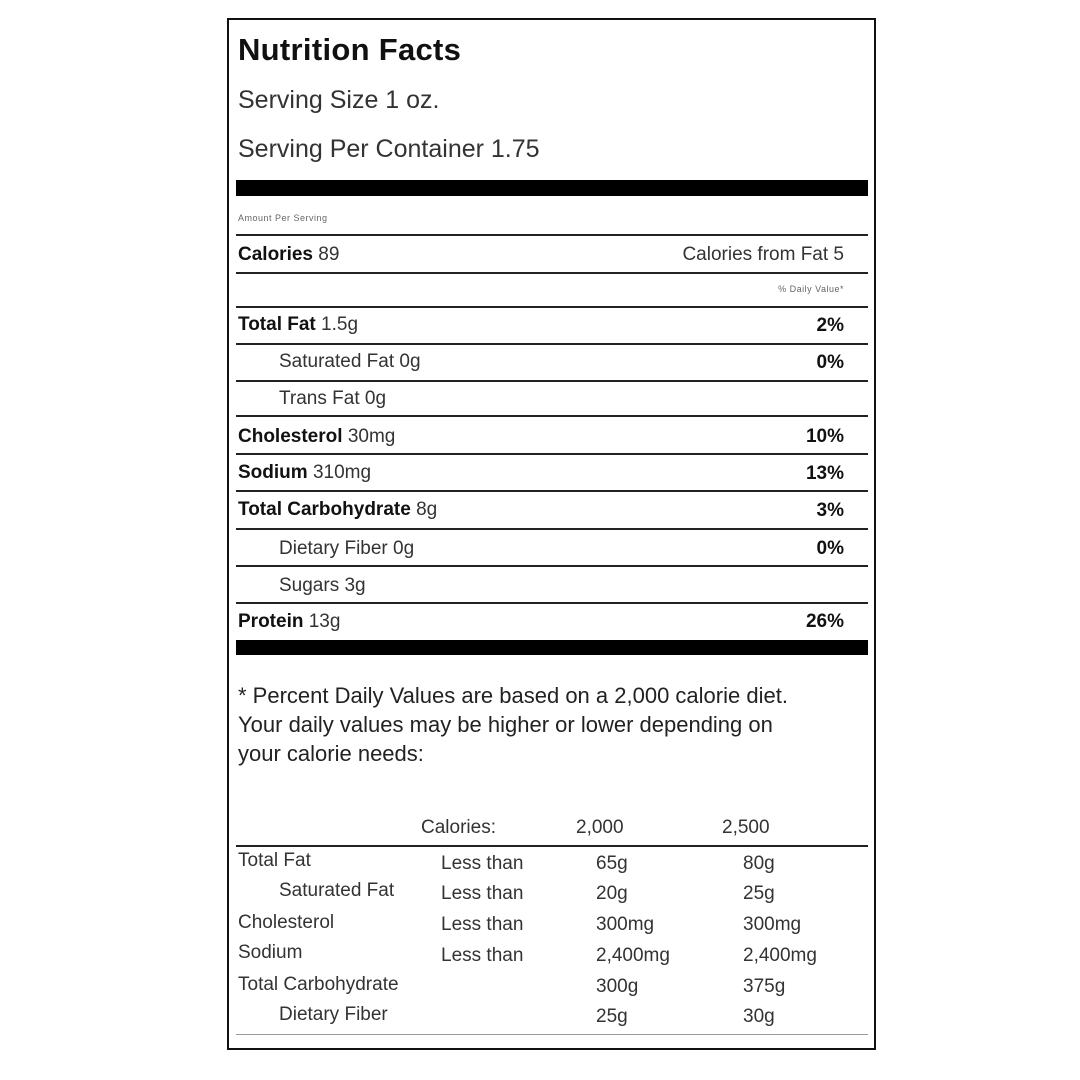  I want to click on calories-value: 89, so click(329, 254).